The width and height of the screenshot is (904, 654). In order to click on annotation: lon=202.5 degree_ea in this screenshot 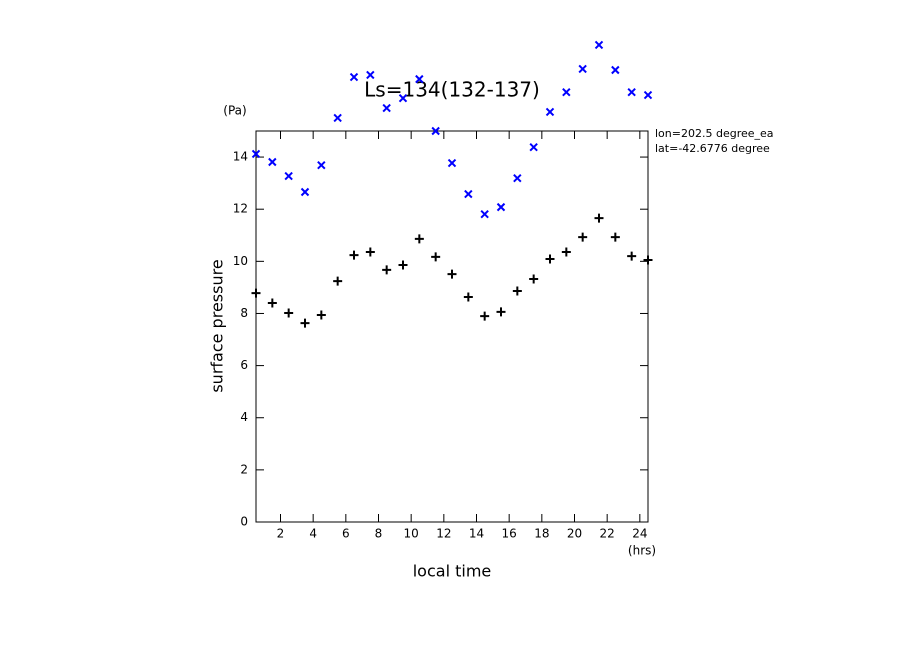, I will do `click(714, 133)`.